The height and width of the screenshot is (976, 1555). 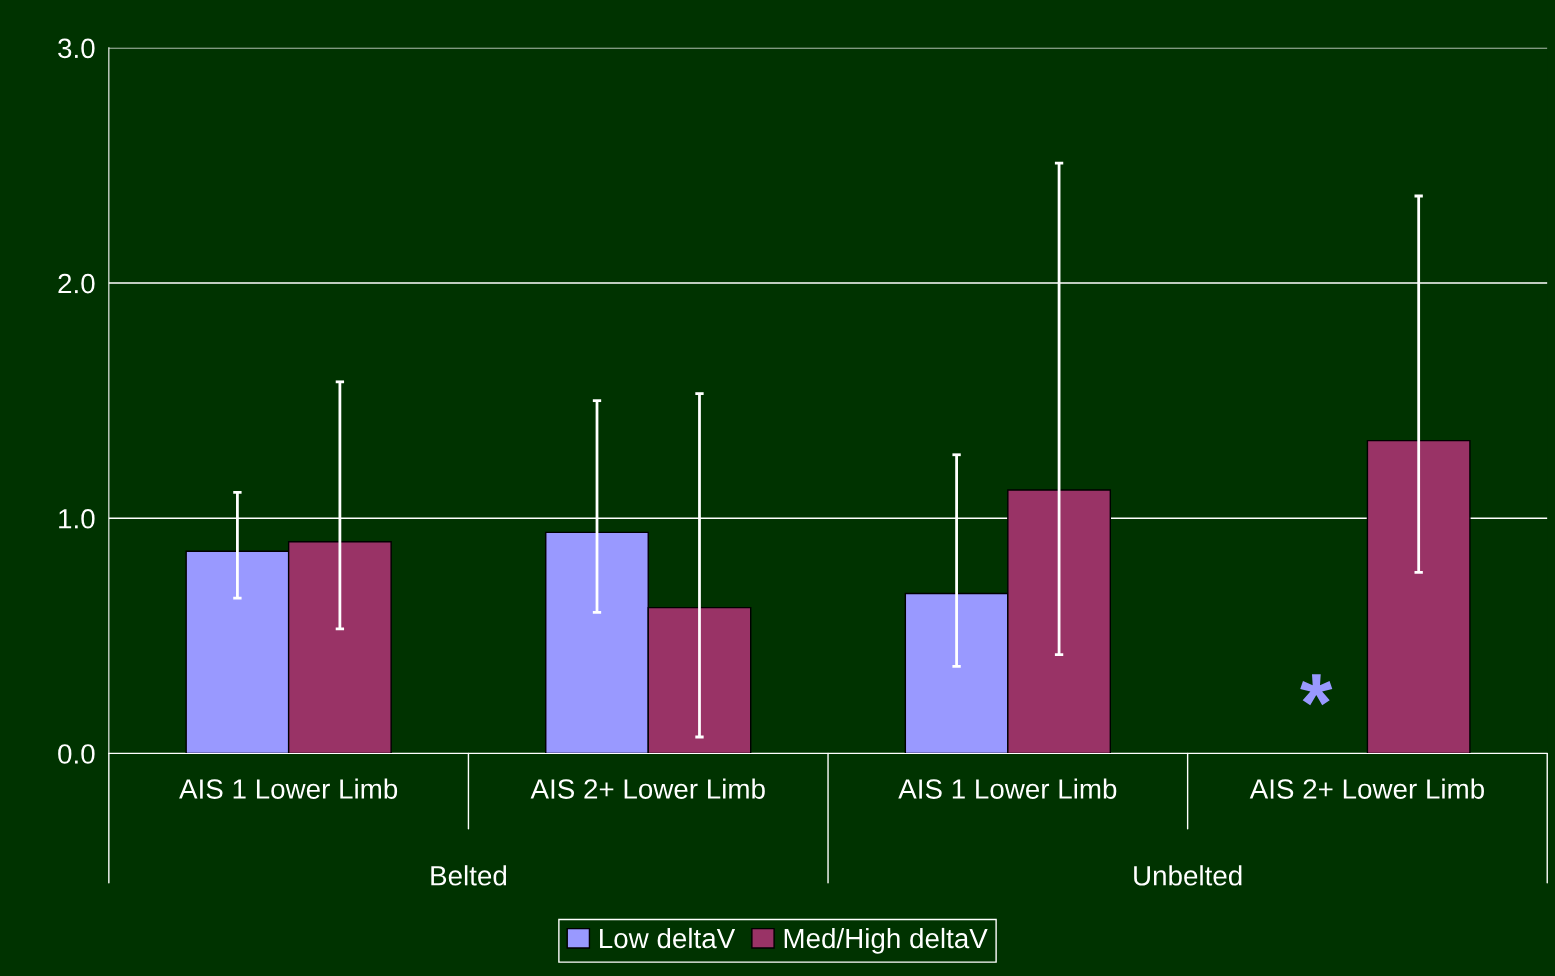 What do you see at coordinates (1418, 596) in the screenshot?
I see `bar` at bounding box center [1418, 596].